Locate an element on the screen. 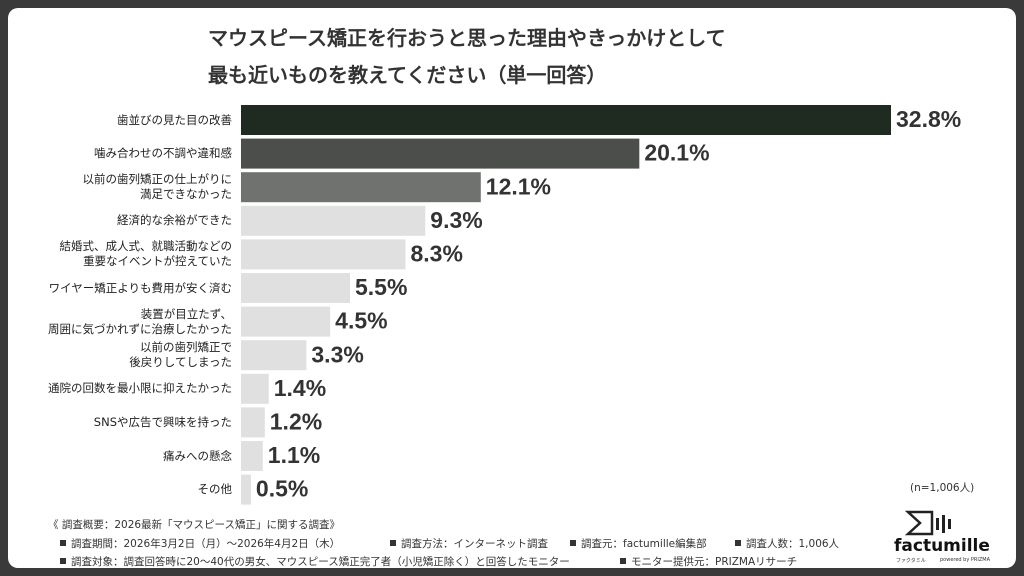 This screenshot has width=1024, height=576. value-label: 5.5% is located at coordinates (381, 287).